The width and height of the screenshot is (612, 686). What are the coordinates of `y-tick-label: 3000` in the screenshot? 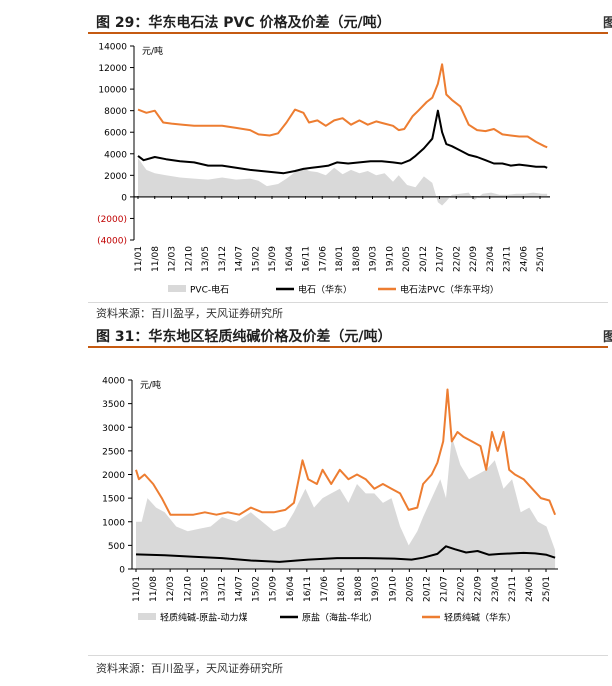 It's located at (113, 429).